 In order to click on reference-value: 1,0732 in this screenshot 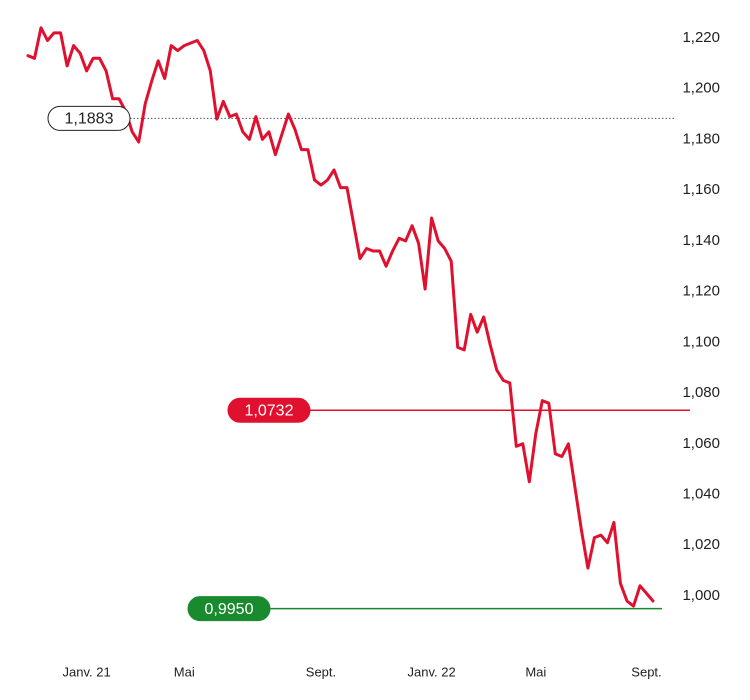, I will do `click(269, 411)`.